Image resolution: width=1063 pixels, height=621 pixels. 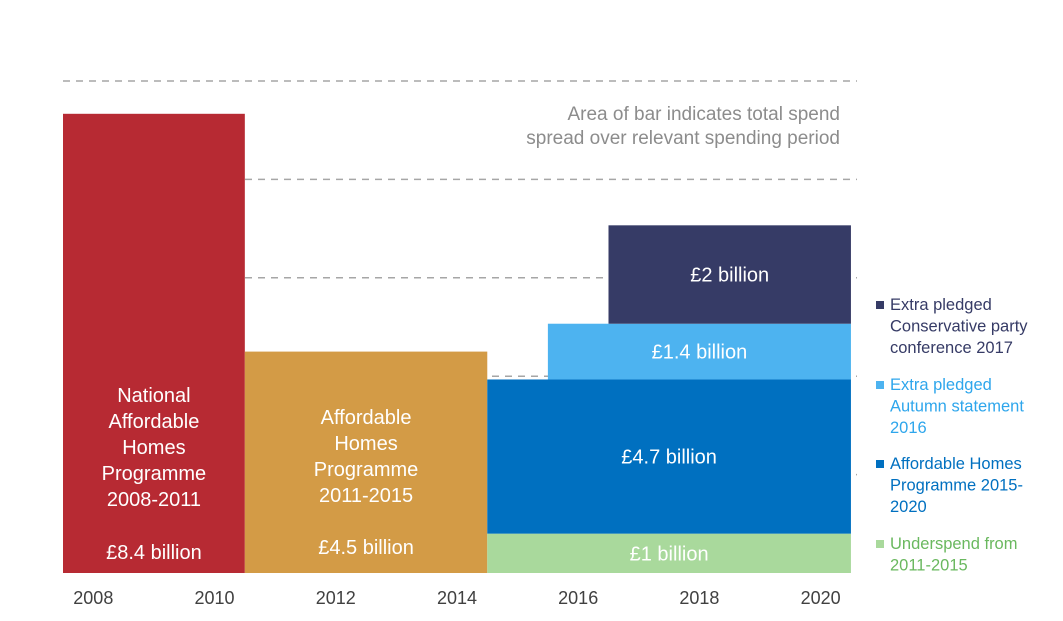 What do you see at coordinates (93, 598) in the screenshot?
I see `x-tick-label: 2008` at bounding box center [93, 598].